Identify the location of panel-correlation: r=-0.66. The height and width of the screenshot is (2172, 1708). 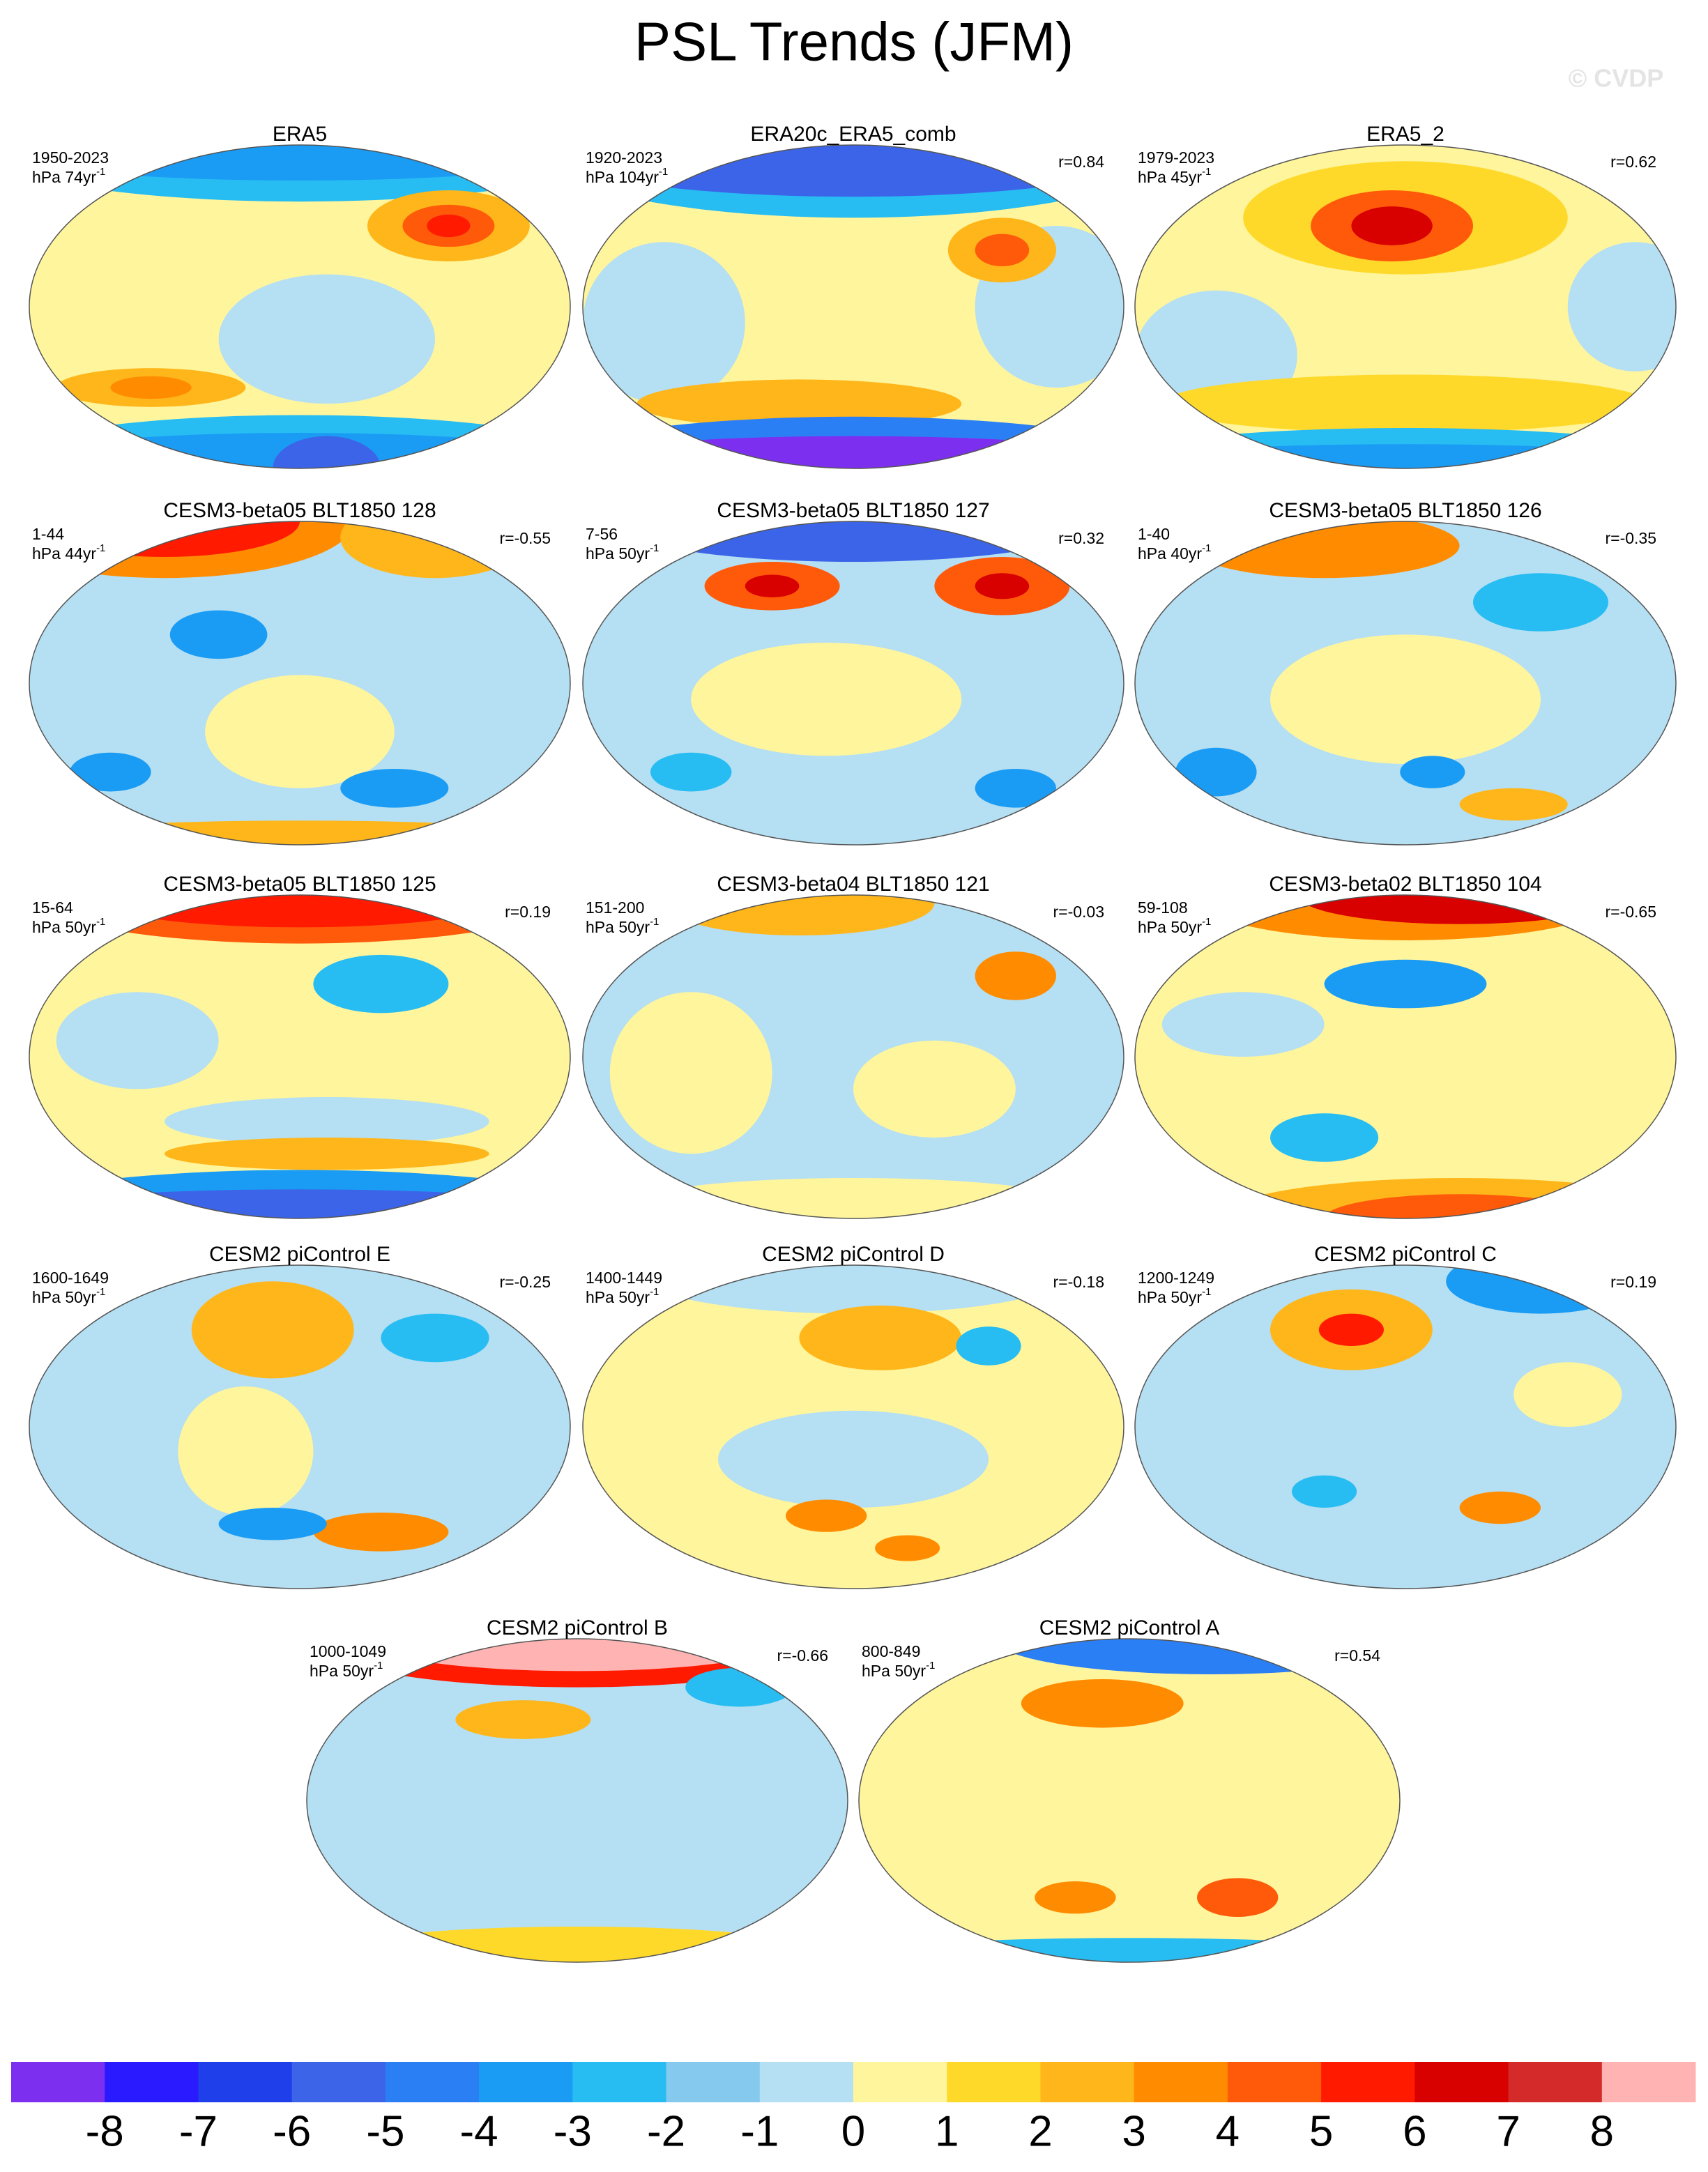
(802, 1656).